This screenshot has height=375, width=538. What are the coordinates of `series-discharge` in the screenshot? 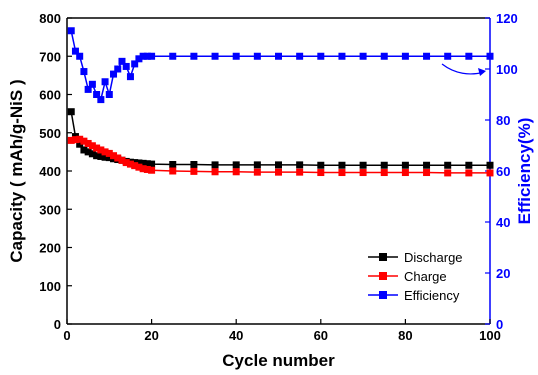 It's located at (280, 138).